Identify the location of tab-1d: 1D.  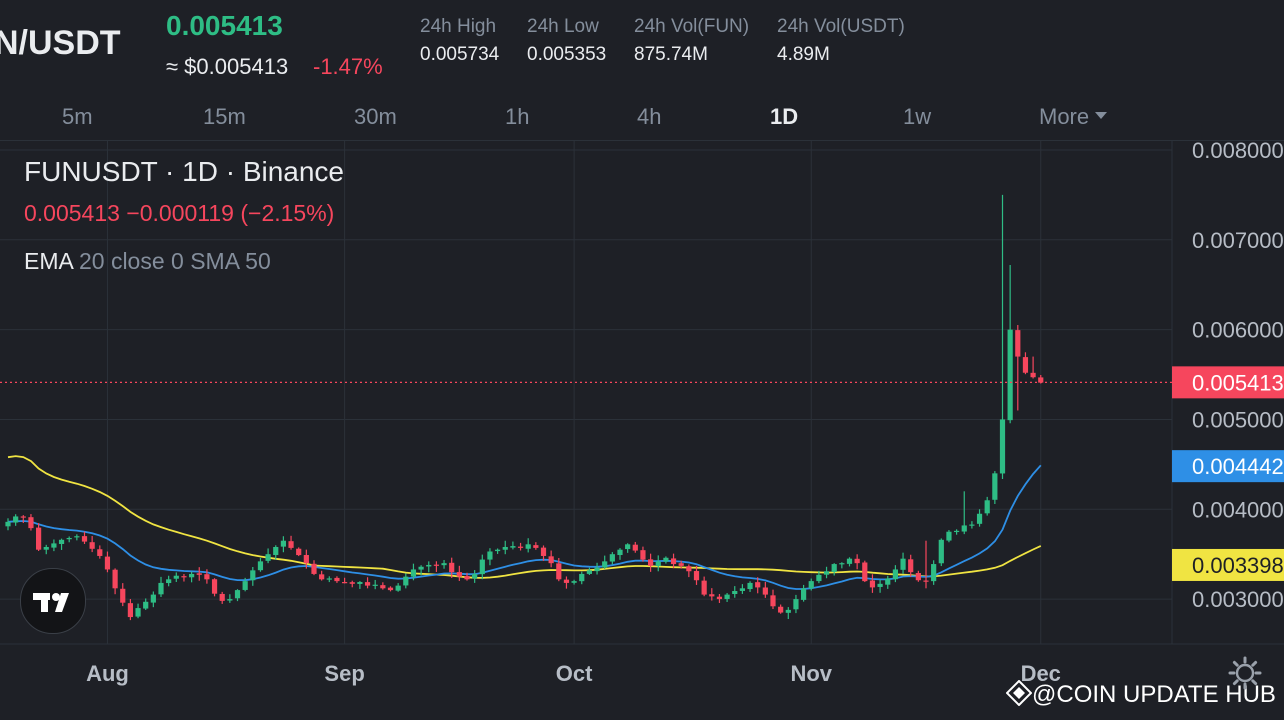
(784, 116).